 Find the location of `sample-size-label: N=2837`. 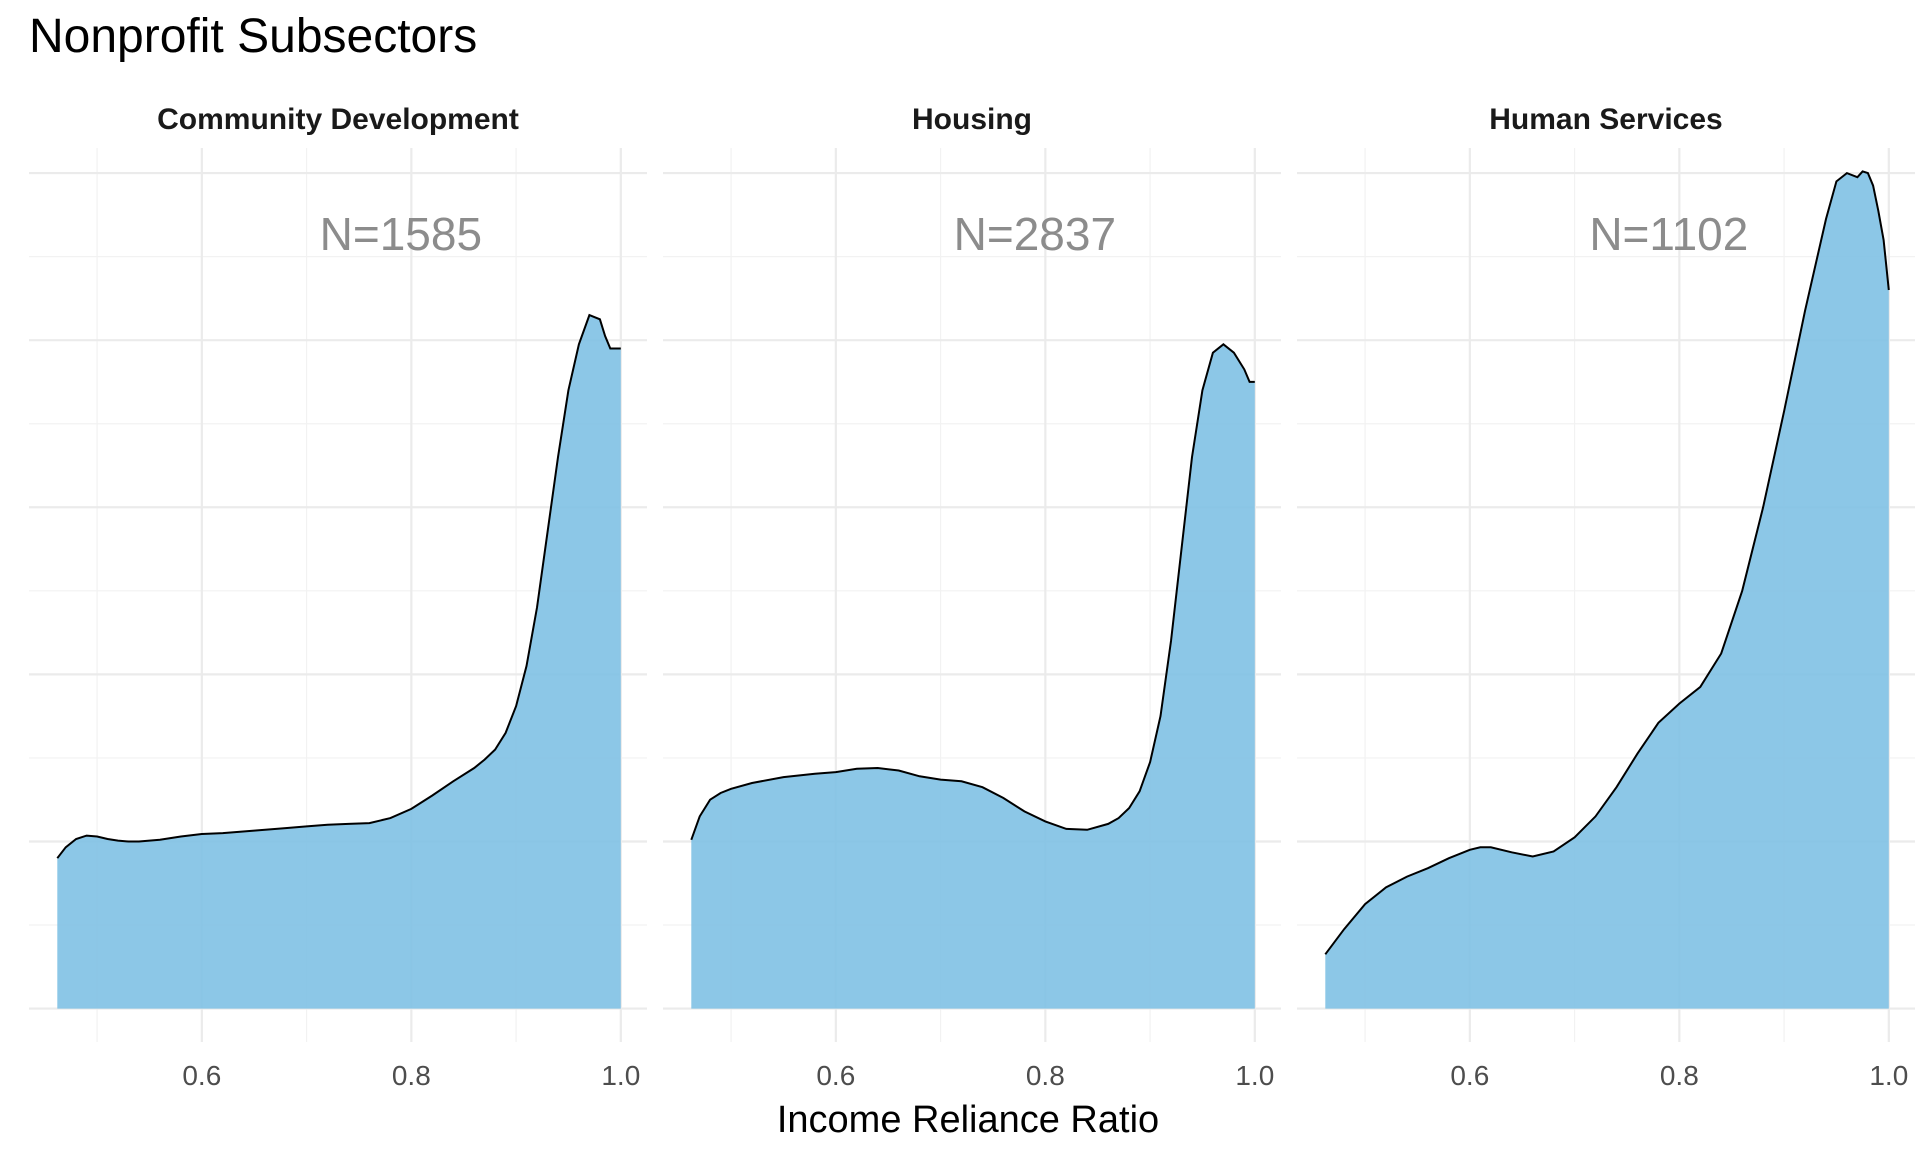

sample-size-label: N=2837 is located at coordinates (1035, 234).